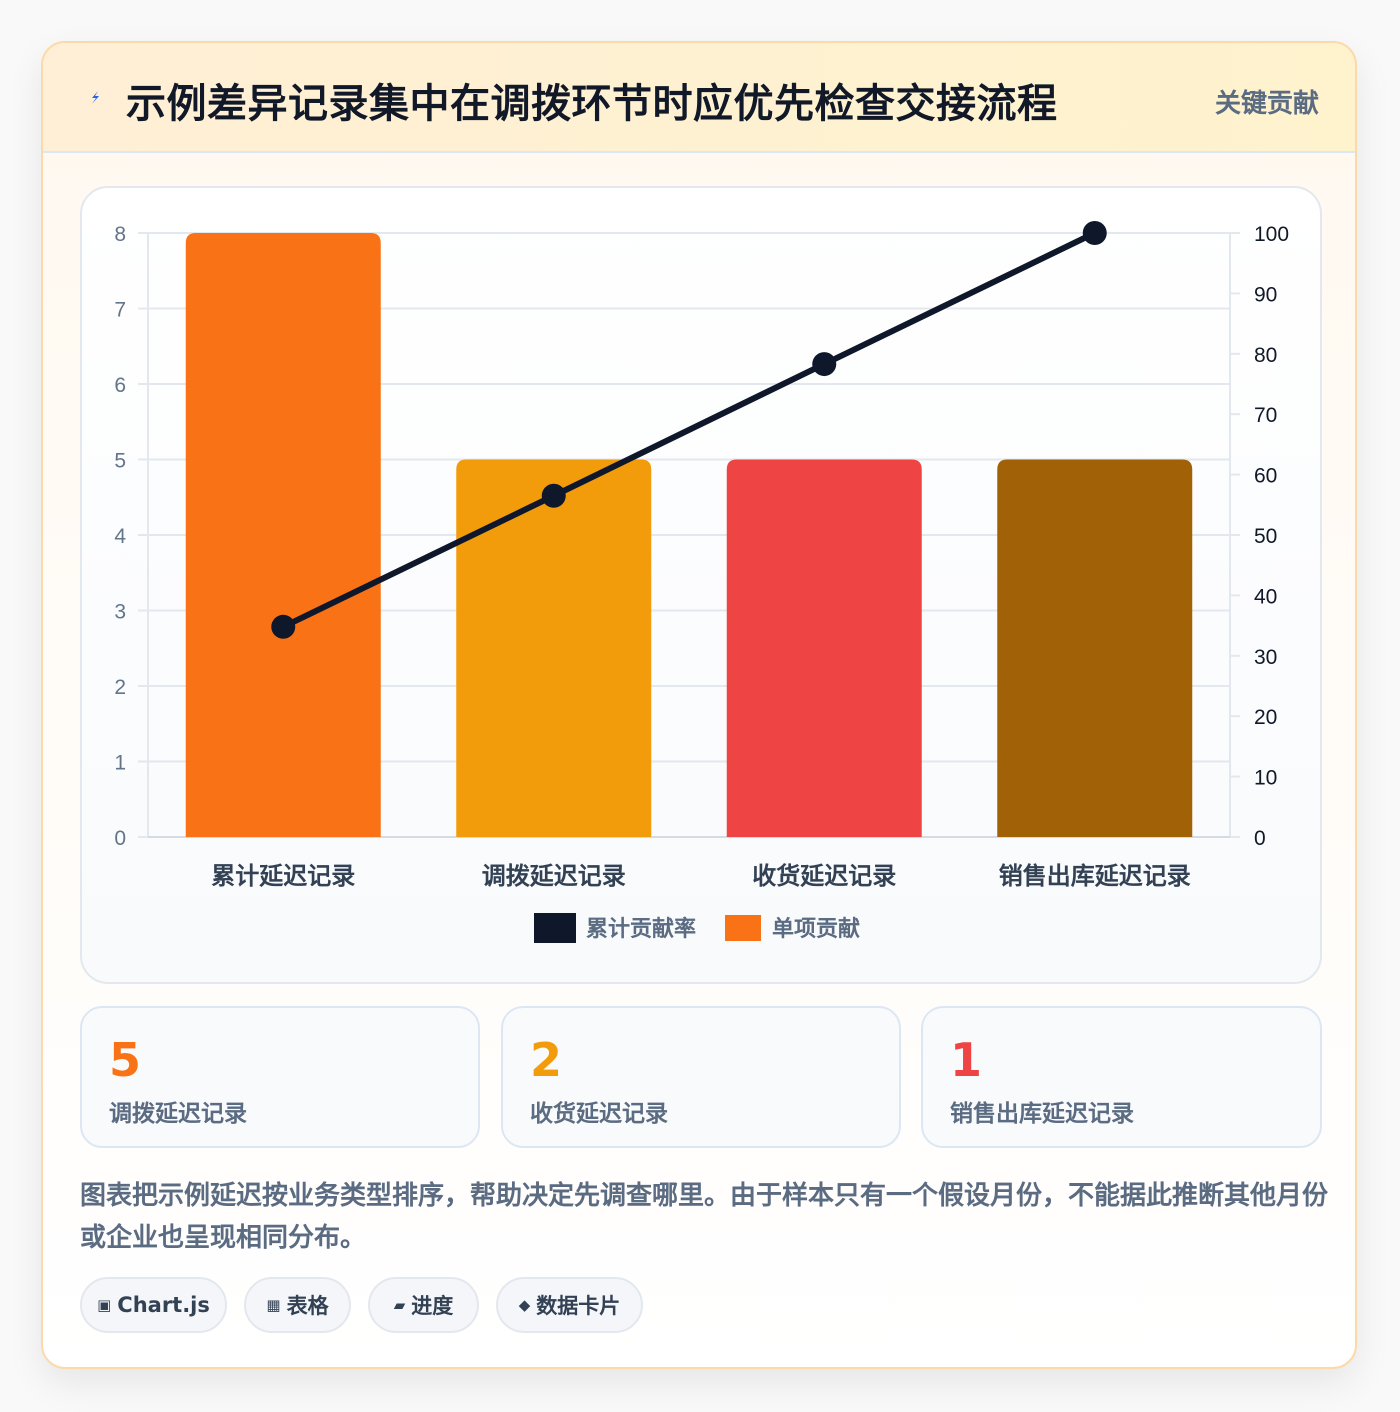 Image resolution: width=1400 pixels, height=1412 pixels. I want to click on y-tick-label: 7, so click(120, 310).